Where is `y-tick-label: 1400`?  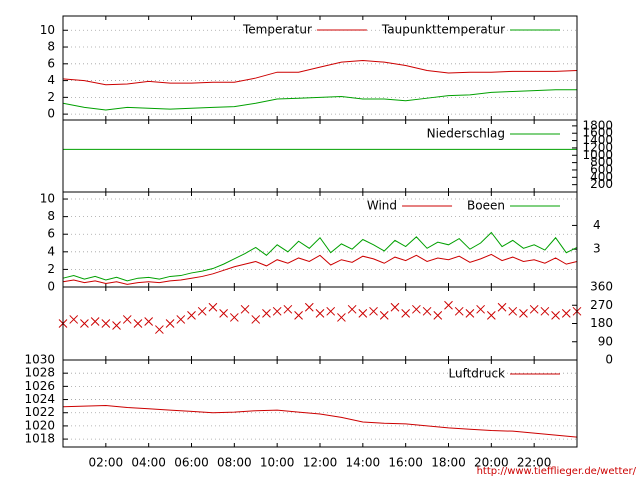 y-tick-label: 1400 is located at coordinates (597, 140).